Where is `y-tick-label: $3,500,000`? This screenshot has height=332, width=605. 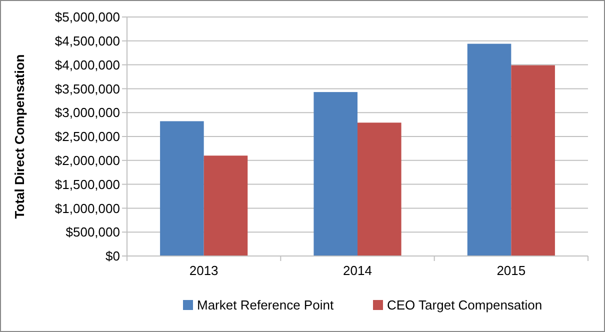 y-tick-label: $3,500,000 is located at coordinates (87, 88).